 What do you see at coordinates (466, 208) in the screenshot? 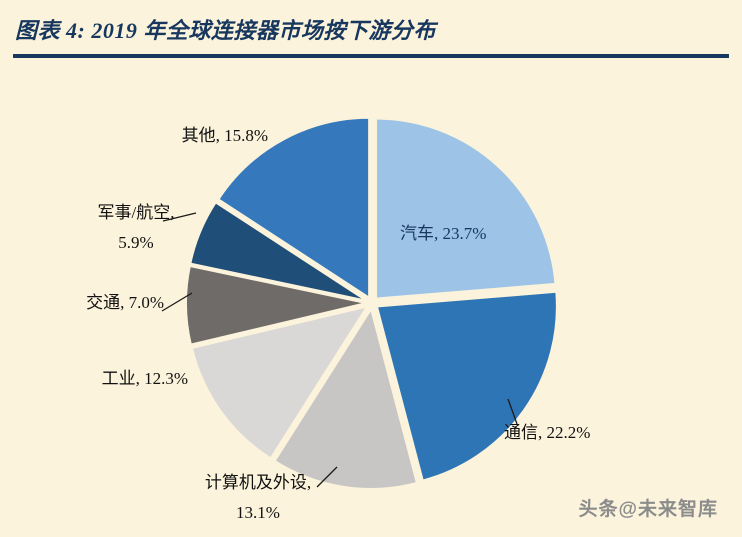
I see `pie-slice-汽车` at bounding box center [466, 208].